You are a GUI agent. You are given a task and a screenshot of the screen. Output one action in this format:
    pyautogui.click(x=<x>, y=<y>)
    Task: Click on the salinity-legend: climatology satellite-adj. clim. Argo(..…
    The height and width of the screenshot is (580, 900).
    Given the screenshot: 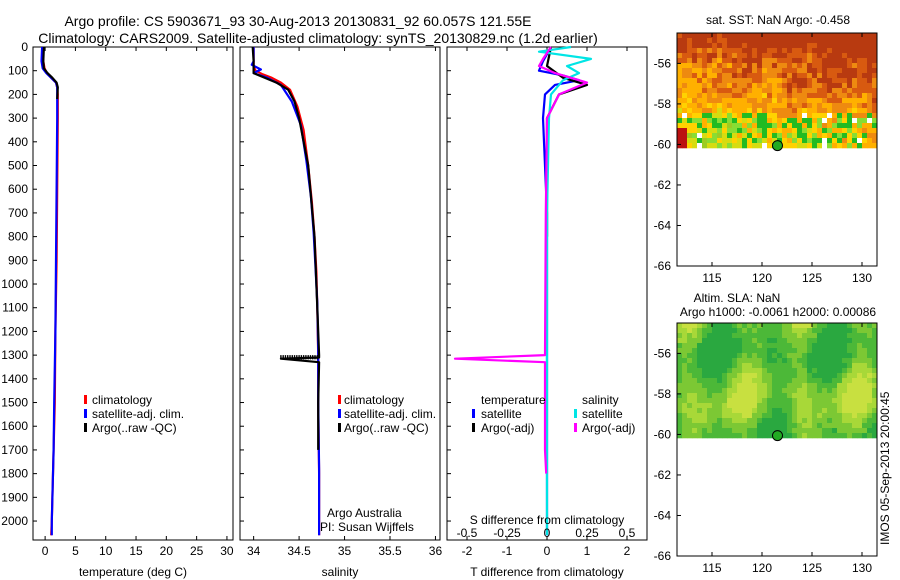 What is the action you would take?
    pyautogui.click(x=387, y=414)
    